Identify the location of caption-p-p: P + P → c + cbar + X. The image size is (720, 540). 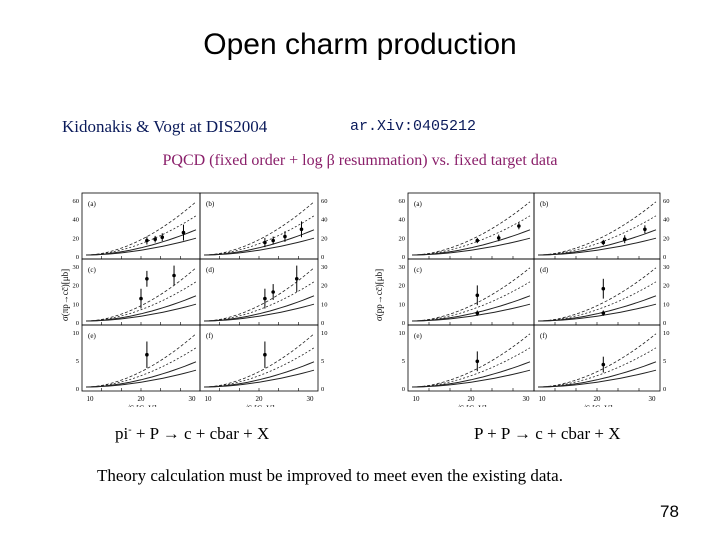
(547, 433).